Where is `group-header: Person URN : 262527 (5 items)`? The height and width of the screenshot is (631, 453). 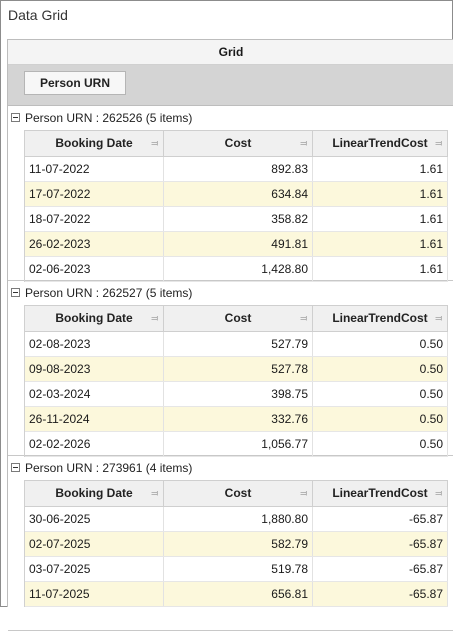 group-header: Person URN : 262527 (5 items) is located at coordinates (101, 293).